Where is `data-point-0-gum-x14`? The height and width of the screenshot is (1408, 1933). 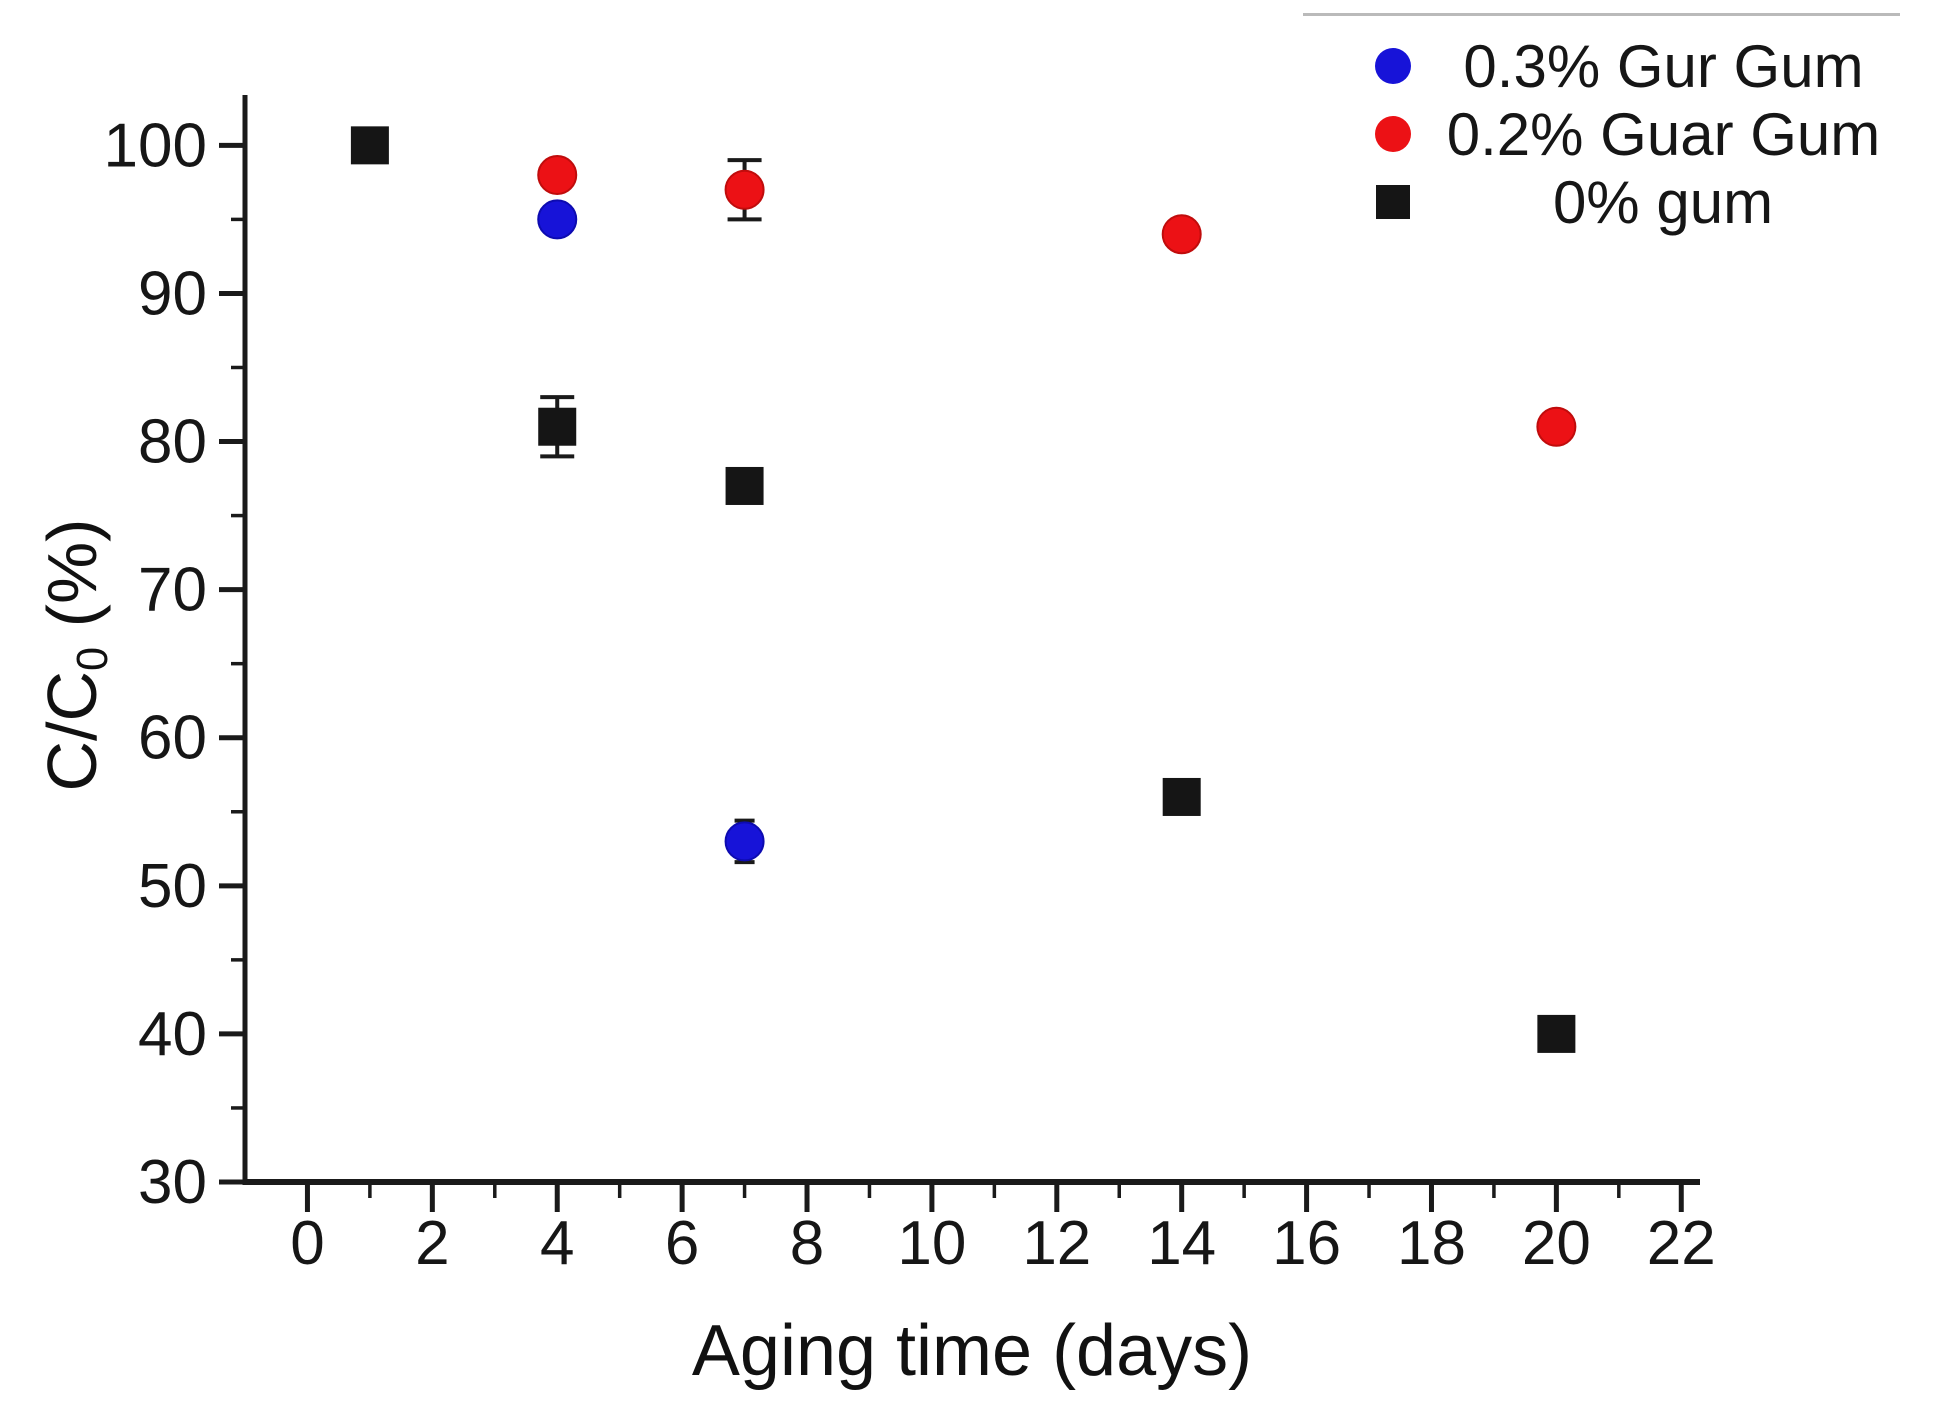
data-point-0-gum-x14 is located at coordinates (1181, 796).